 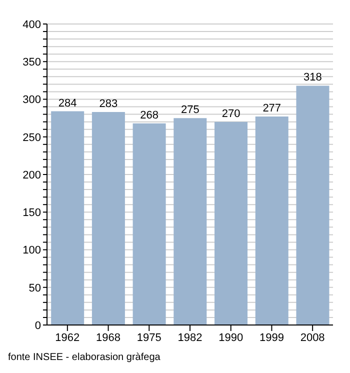 What do you see at coordinates (31, 24) in the screenshot?
I see `y-tick-label: 400` at bounding box center [31, 24].